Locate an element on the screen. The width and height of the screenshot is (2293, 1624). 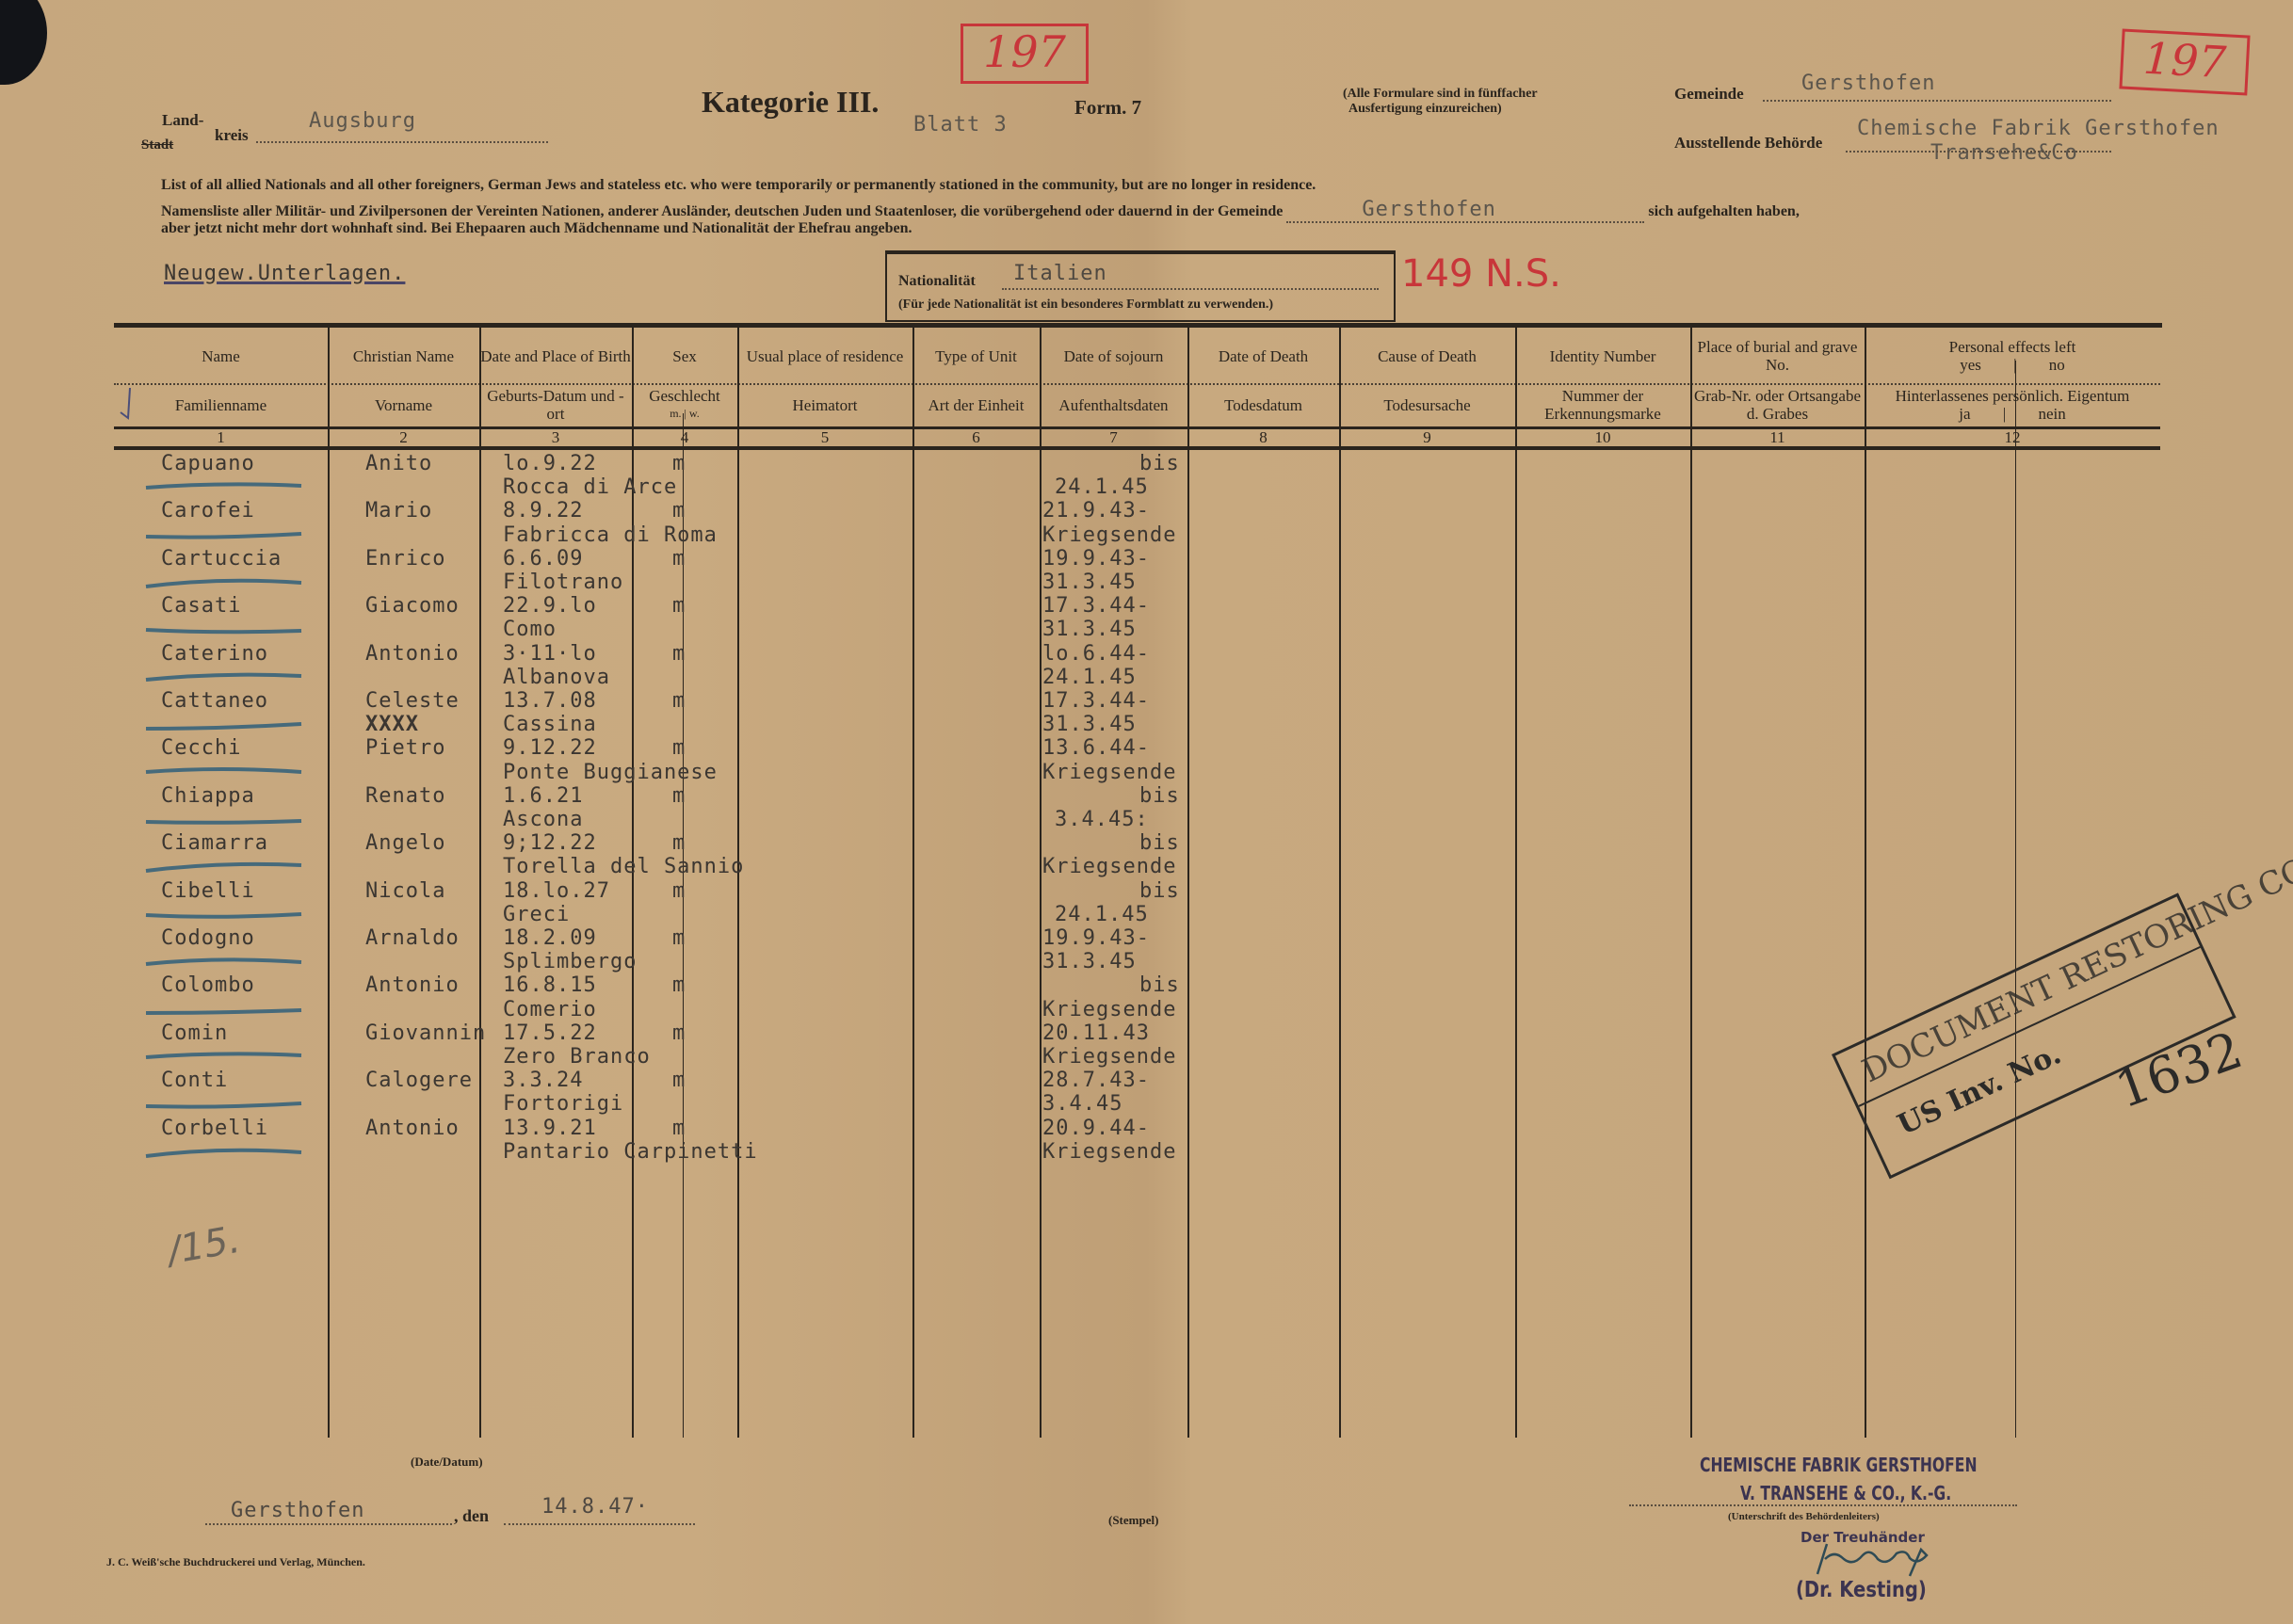
column-header-de: Grab-Nr. oder Ortsangabe d. Grabes is located at coordinates (1777, 405).